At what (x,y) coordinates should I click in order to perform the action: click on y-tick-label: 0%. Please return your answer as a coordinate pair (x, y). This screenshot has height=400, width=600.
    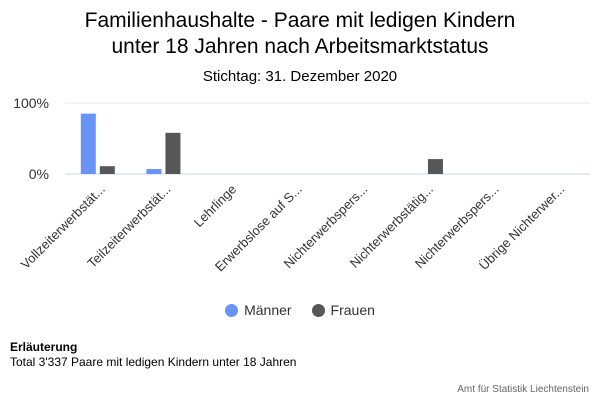
    Looking at the image, I should click on (39, 174).